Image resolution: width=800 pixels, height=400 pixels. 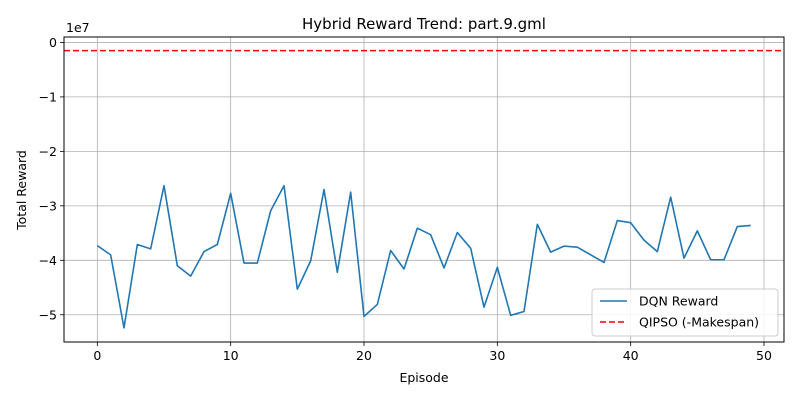 I want to click on y-tick-label: −3, so click(x=48, y=205).